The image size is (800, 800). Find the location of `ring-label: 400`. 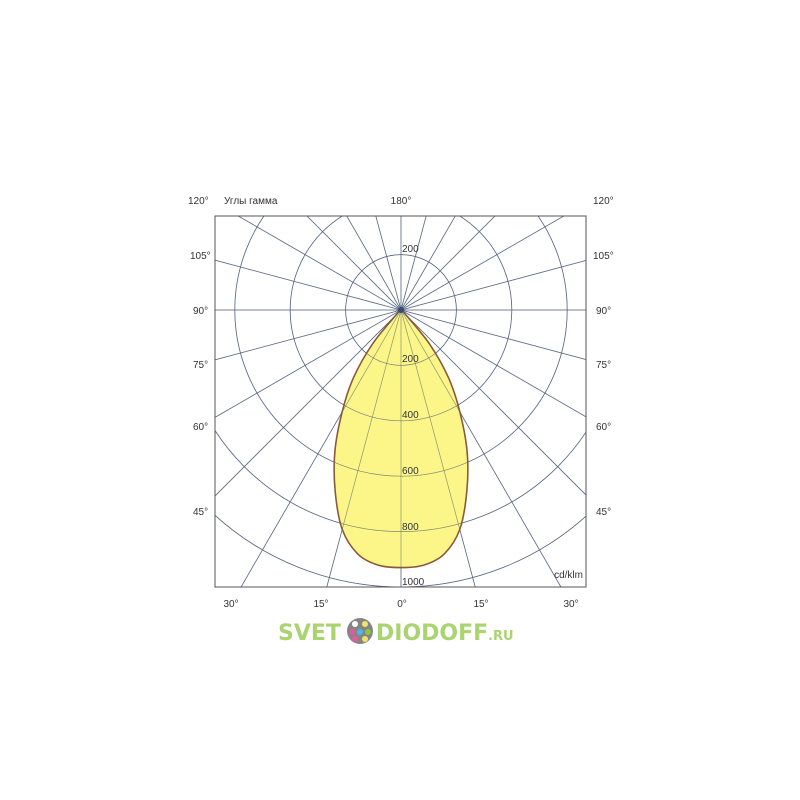

ring-label: 400 is located at coordinates (410, 415).